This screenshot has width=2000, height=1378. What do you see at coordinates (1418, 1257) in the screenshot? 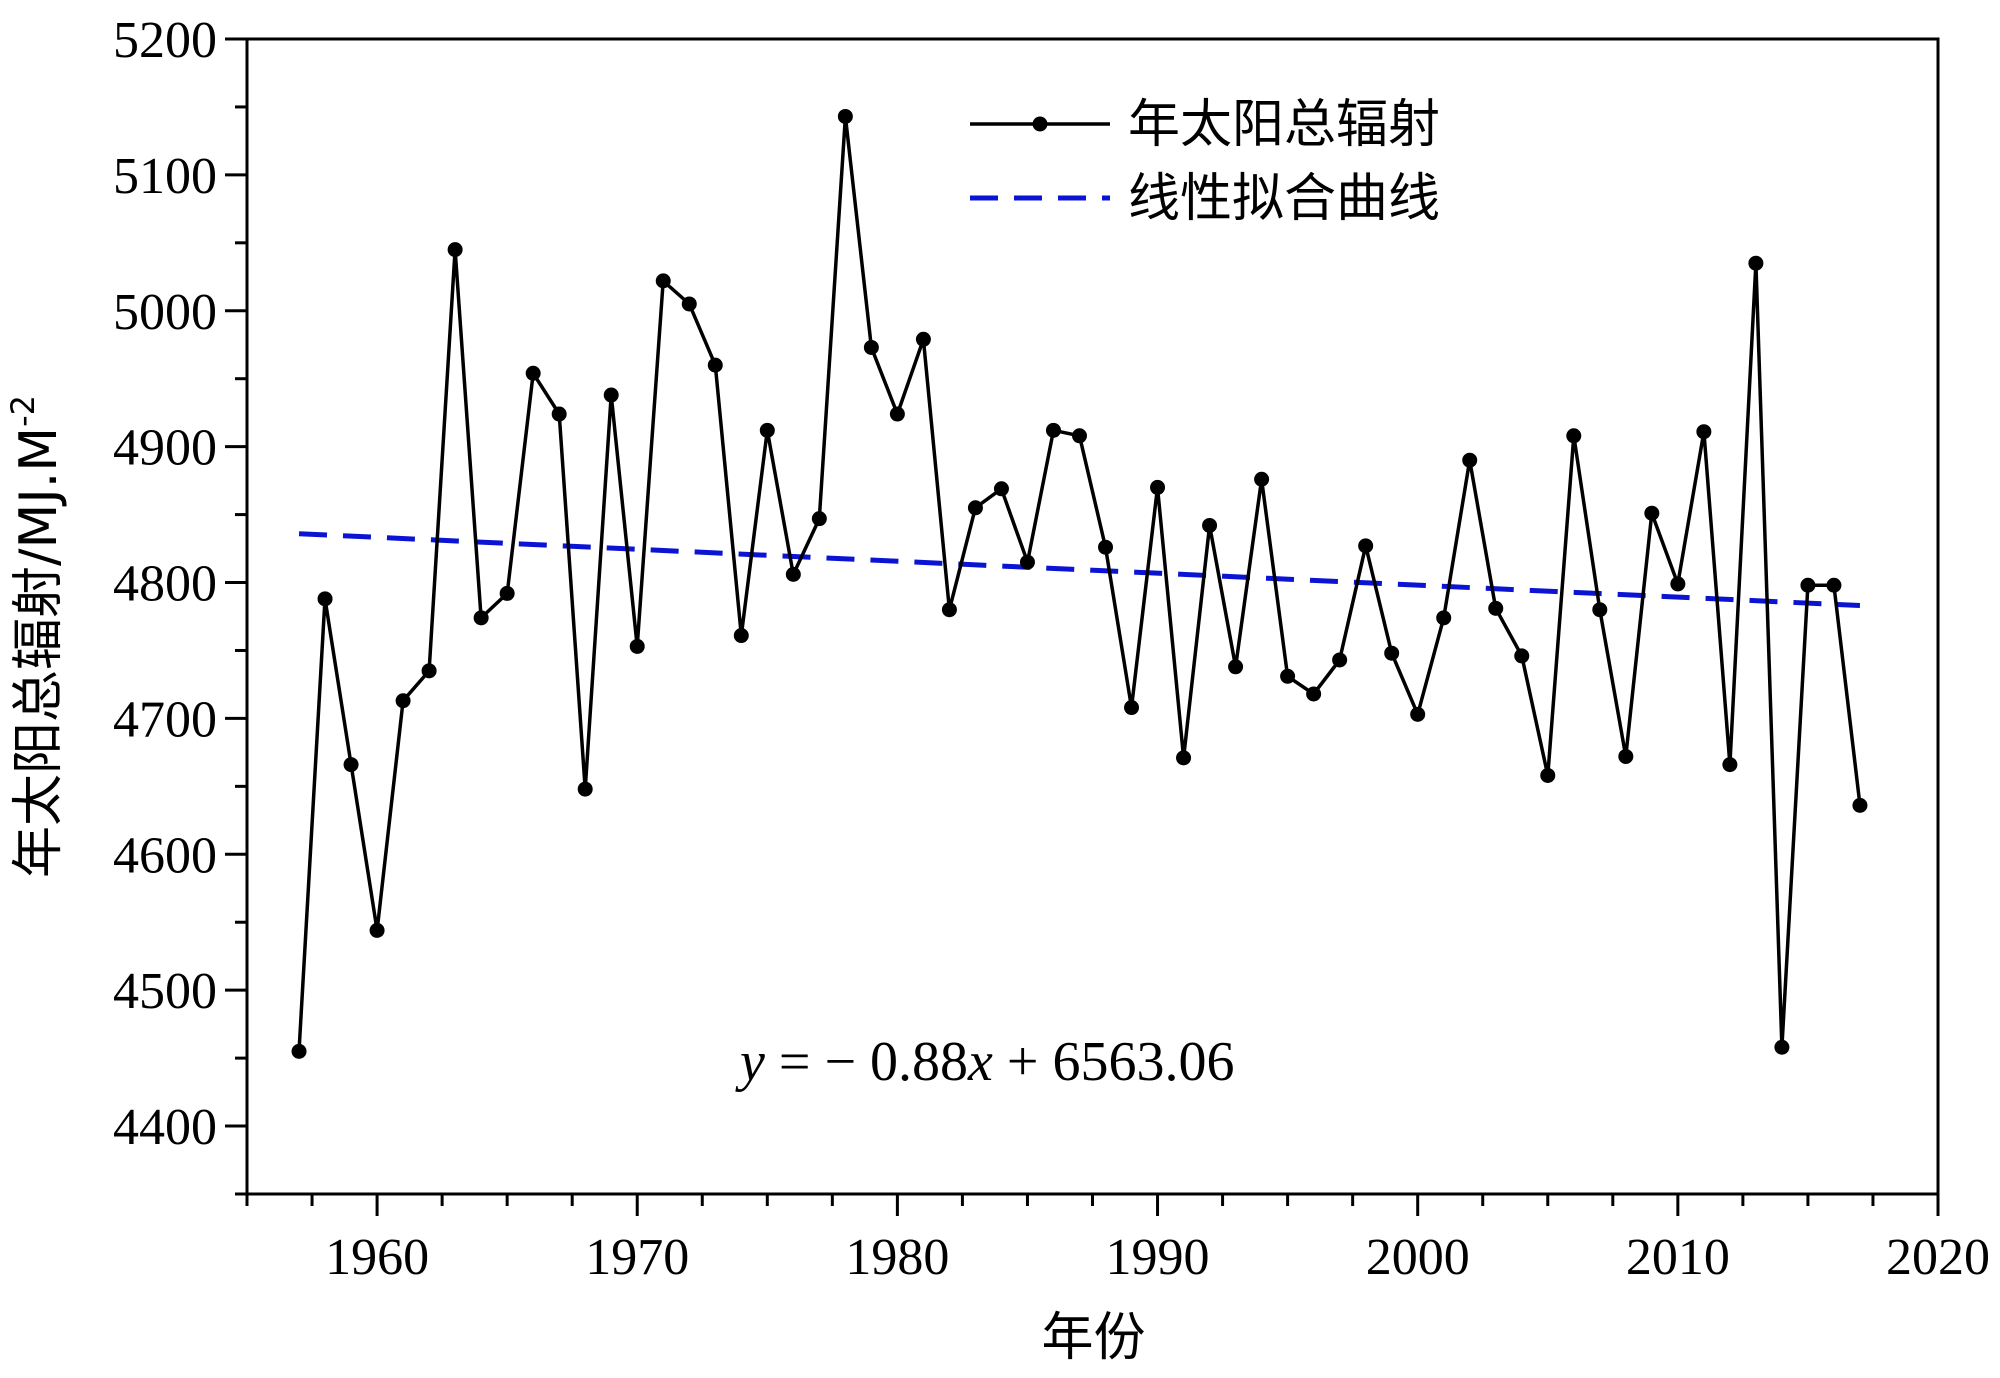
I see `x-tick-label: 2000` at bounding box center [1418, 1257].